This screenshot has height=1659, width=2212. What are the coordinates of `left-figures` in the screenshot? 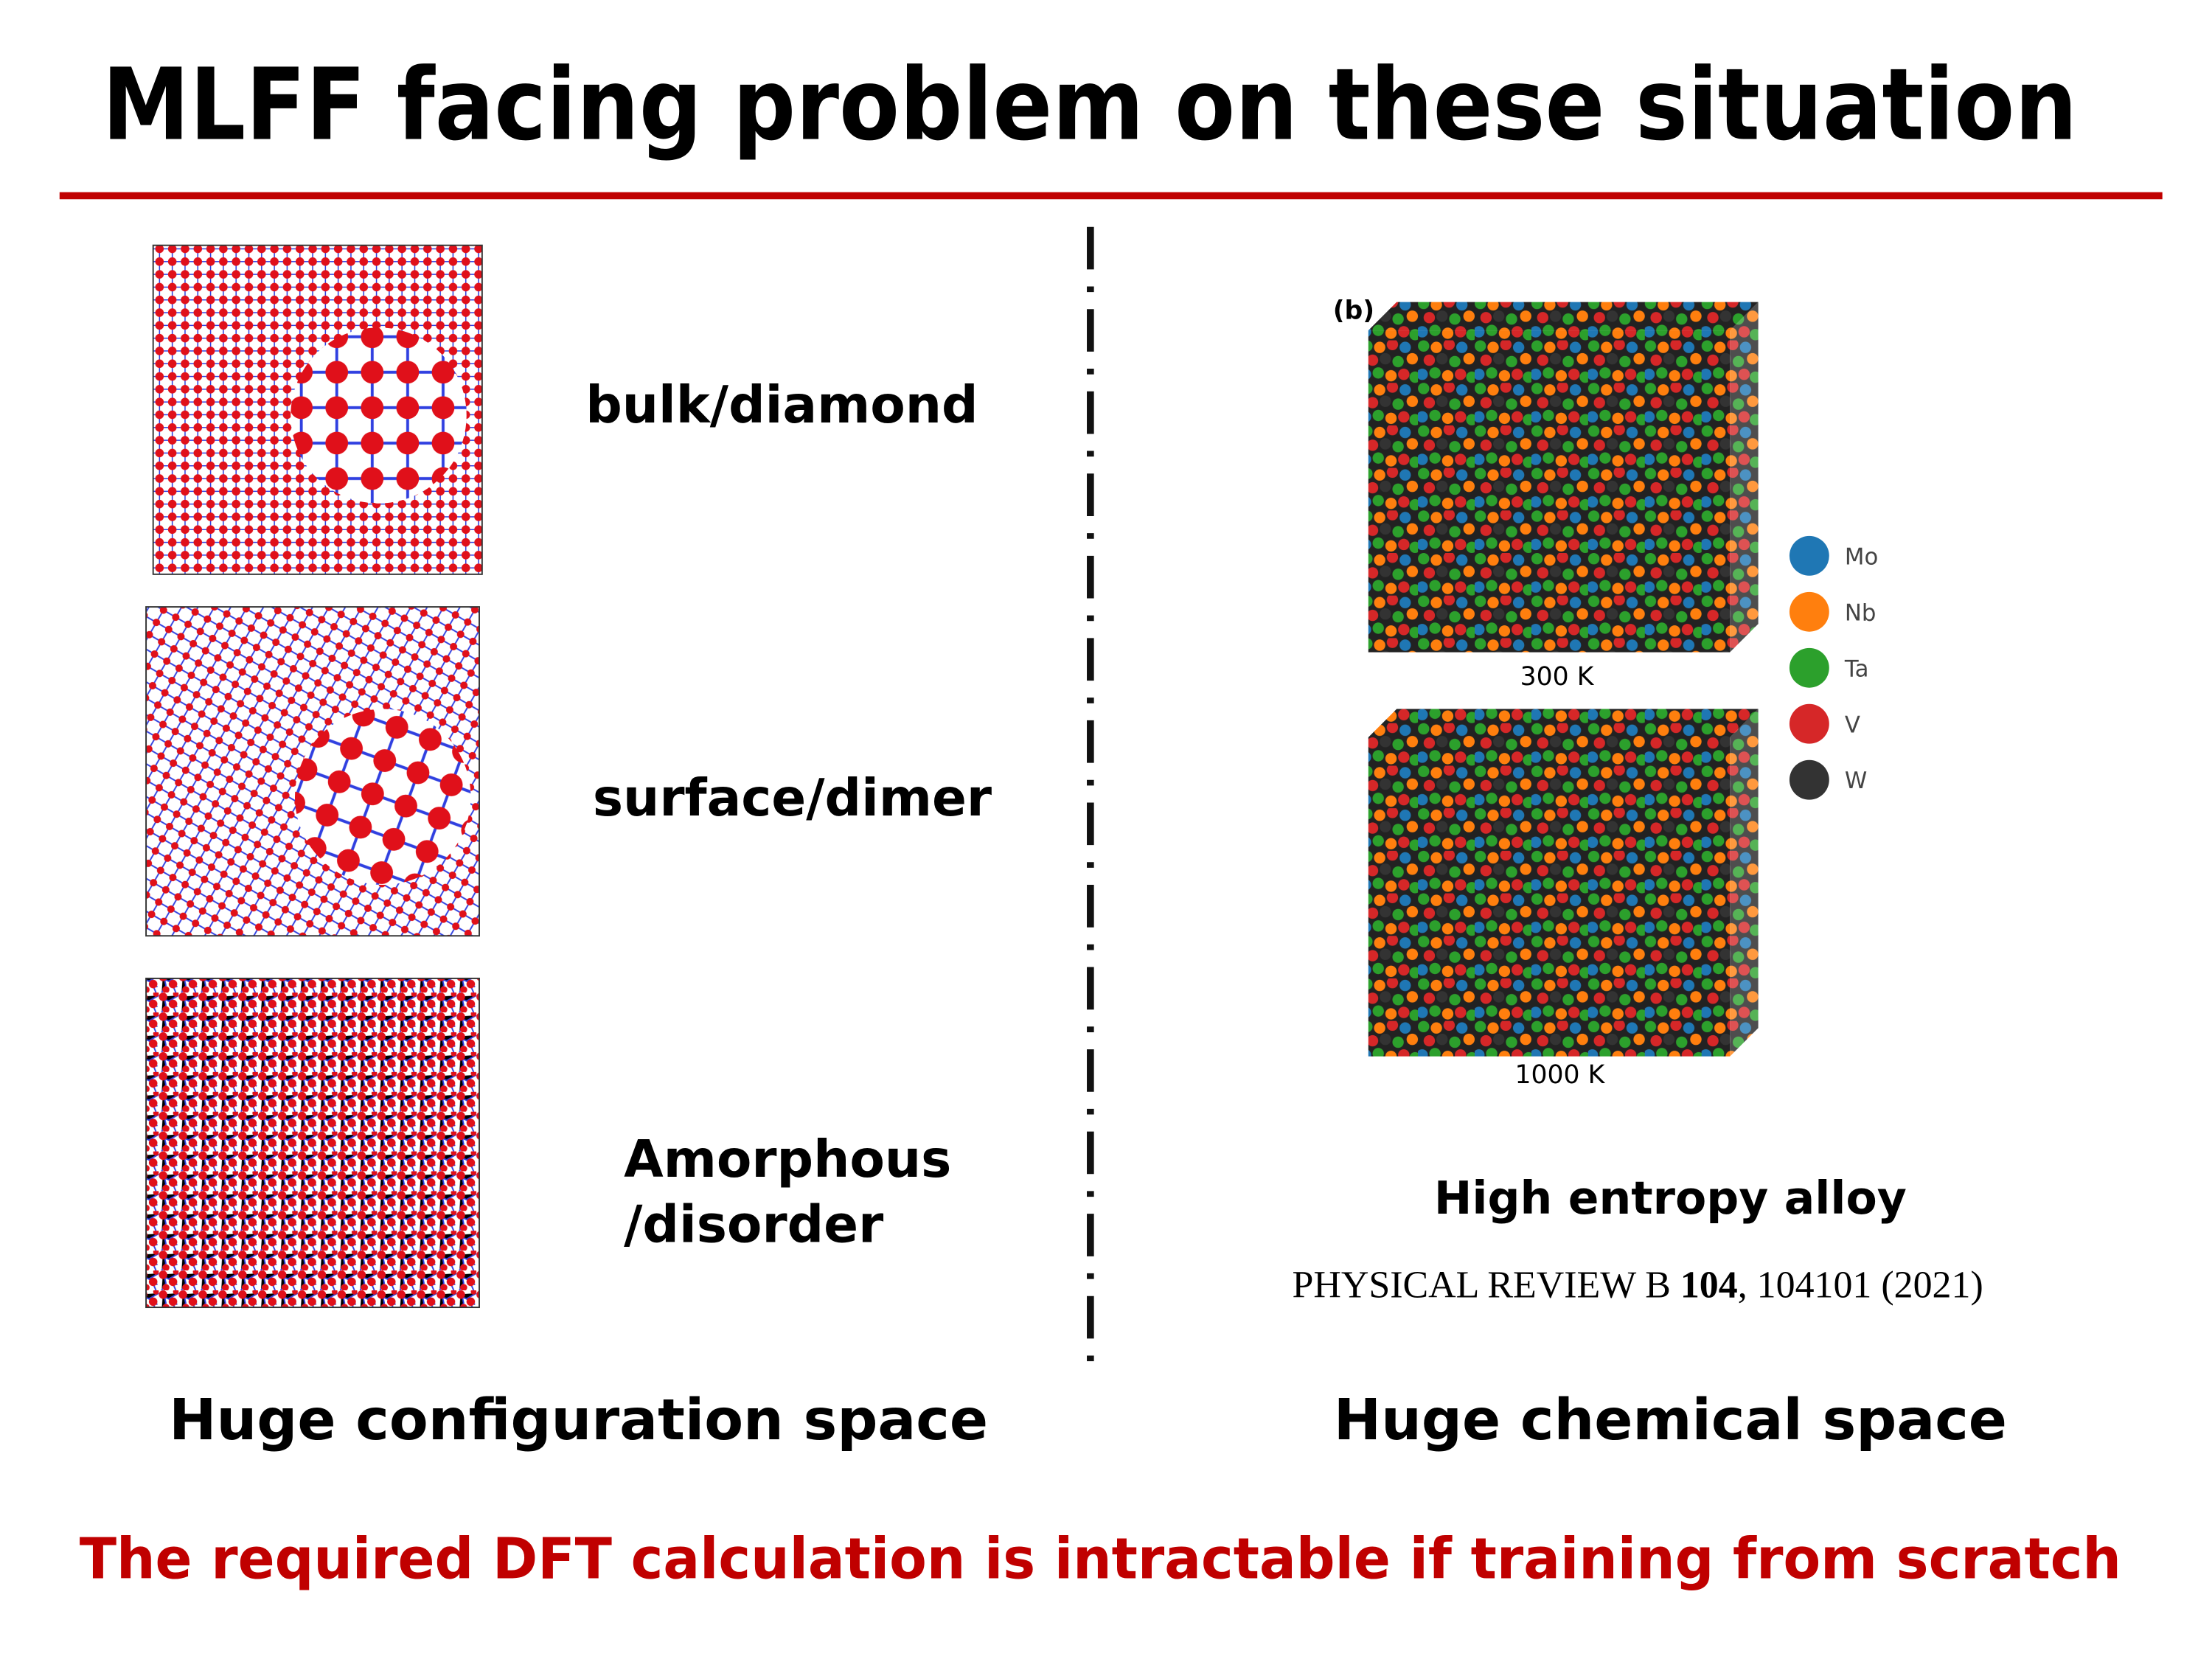 It's located at (320, 776).